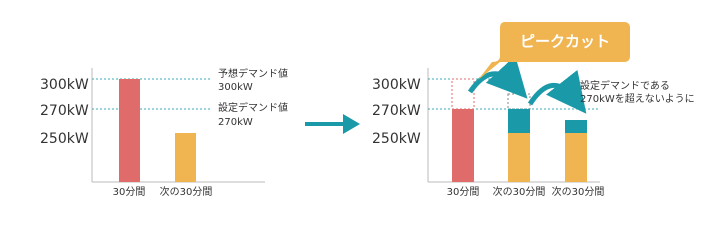 This screenshot has height=240, width=720. What do you see at coordinates (235, 87) in the screenshot?
I see `annotation: 300kW` at bounding box center [235, 87].